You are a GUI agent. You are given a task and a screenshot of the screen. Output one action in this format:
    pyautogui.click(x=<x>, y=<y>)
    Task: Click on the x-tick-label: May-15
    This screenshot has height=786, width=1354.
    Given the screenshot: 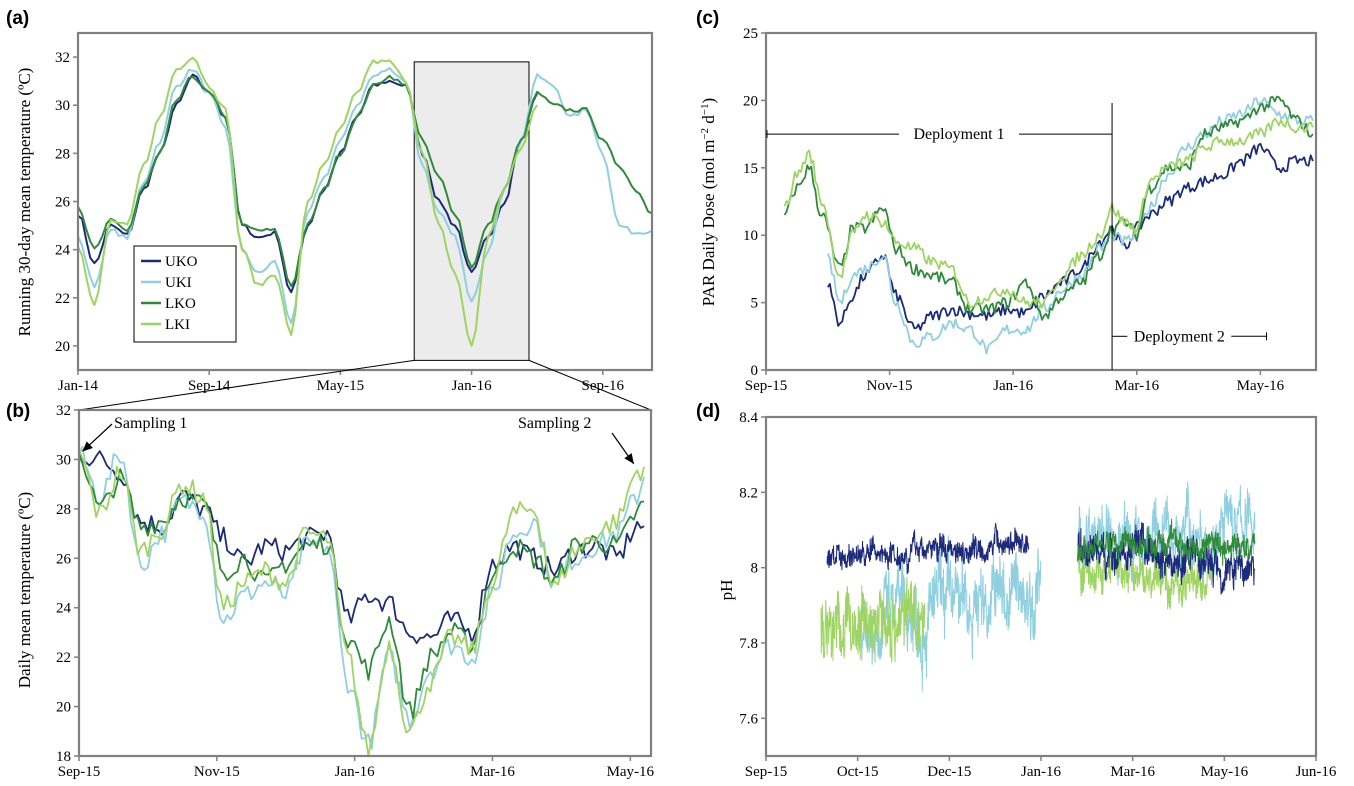 What is the action you would take?
    pyautogui.click(x=341, y=386)
    